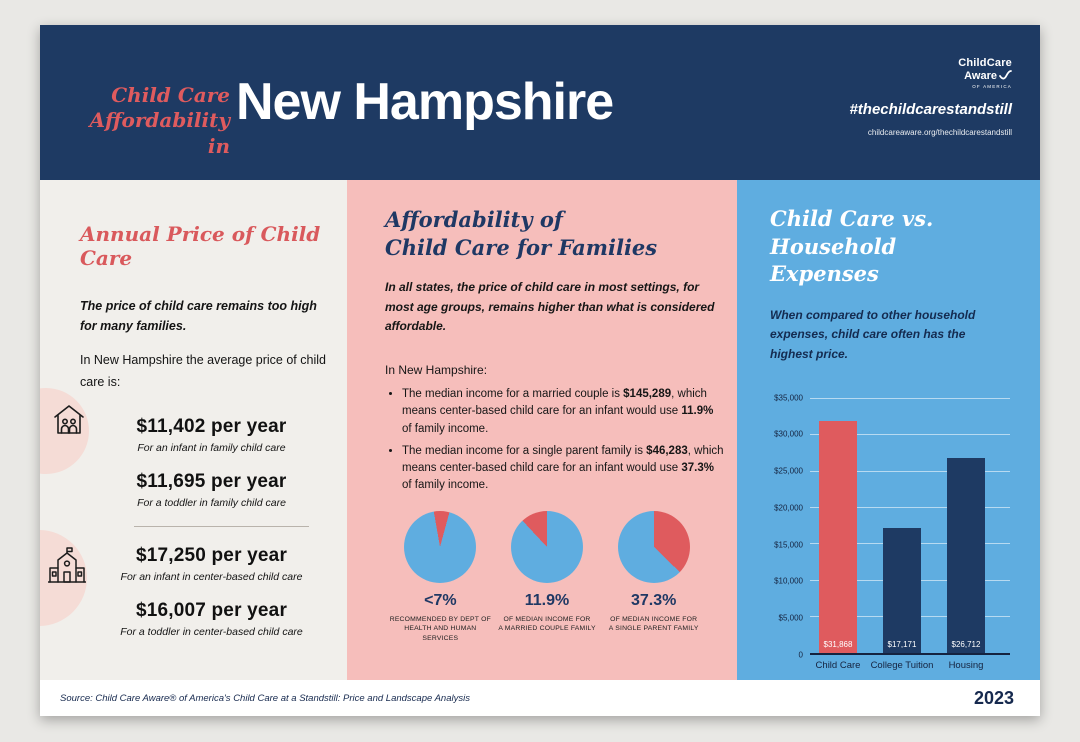  Describe the element at coordinates (211, 502) in the screenshot. I see `price-caption: For a toddler in family child care` at that location.